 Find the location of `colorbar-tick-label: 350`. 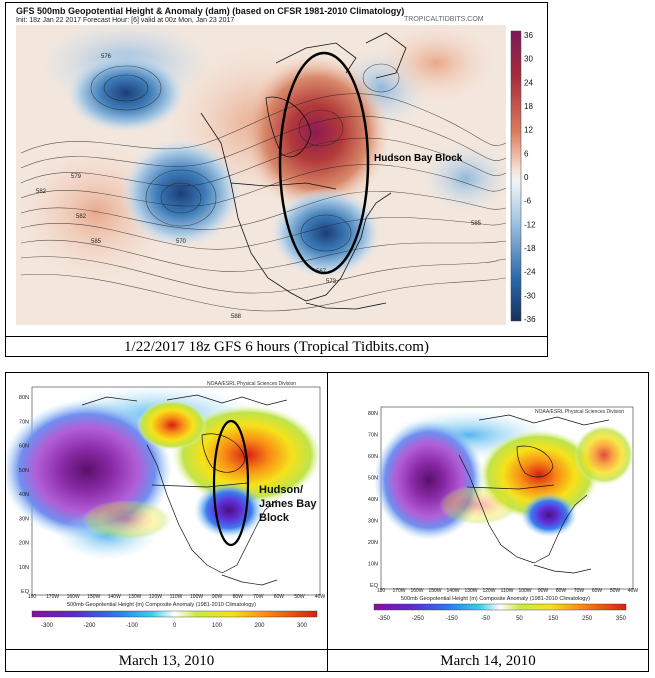

colorbar-tick-label: 350 is located at coordinates (621, 619).